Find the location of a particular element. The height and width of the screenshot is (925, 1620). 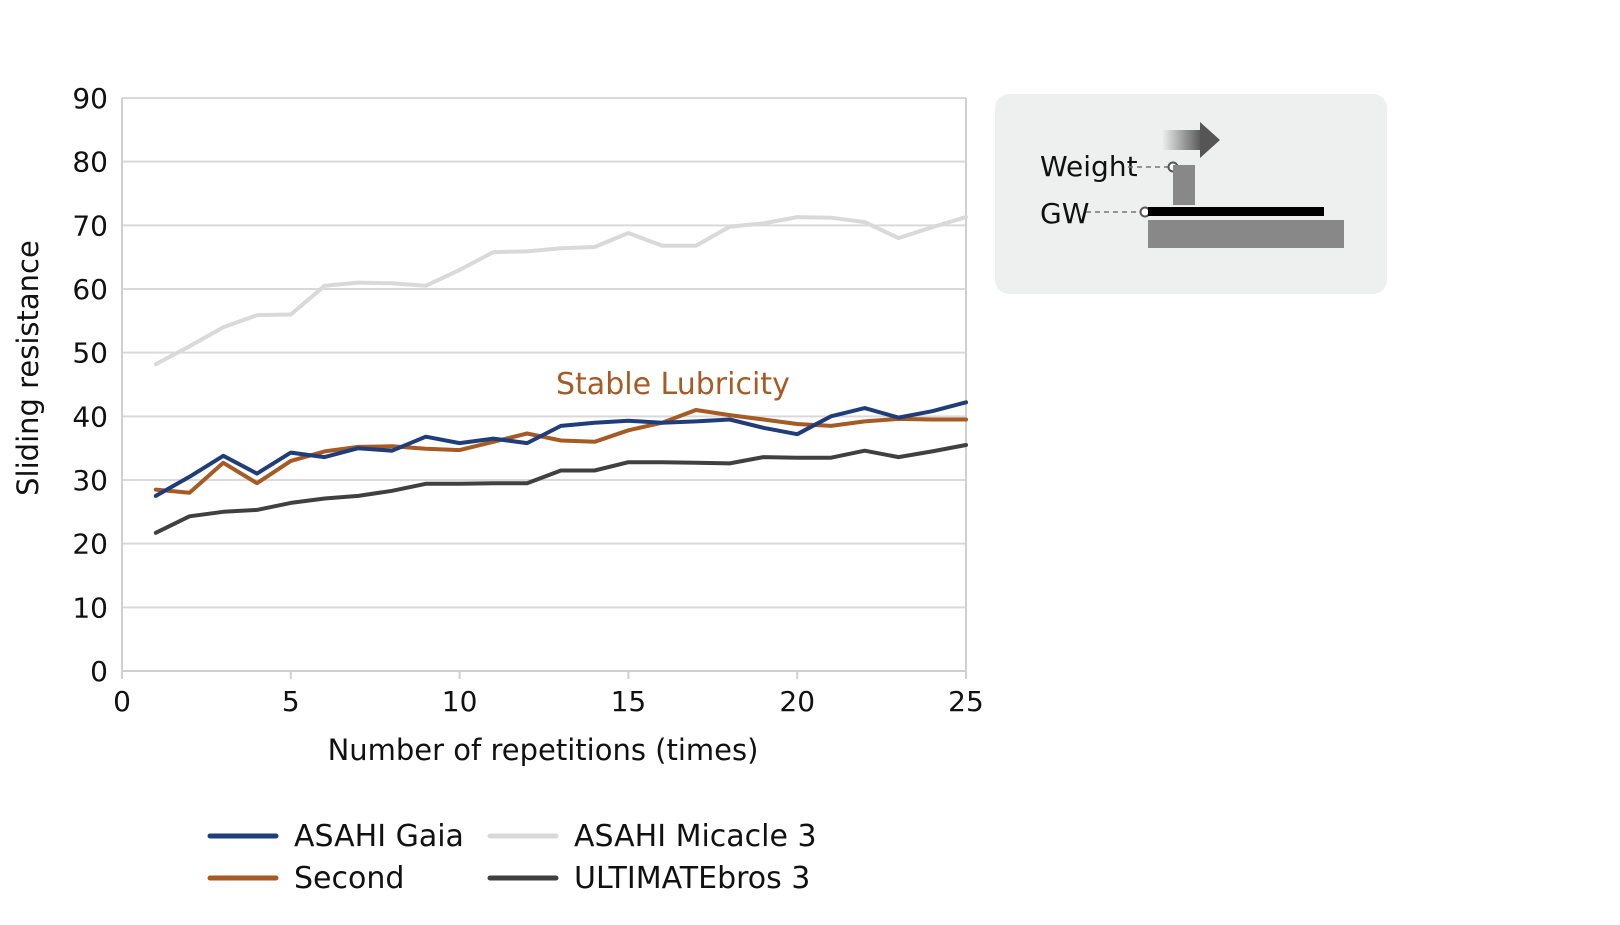

direction-arrow-shaft is located at coordinates (1182, 140).